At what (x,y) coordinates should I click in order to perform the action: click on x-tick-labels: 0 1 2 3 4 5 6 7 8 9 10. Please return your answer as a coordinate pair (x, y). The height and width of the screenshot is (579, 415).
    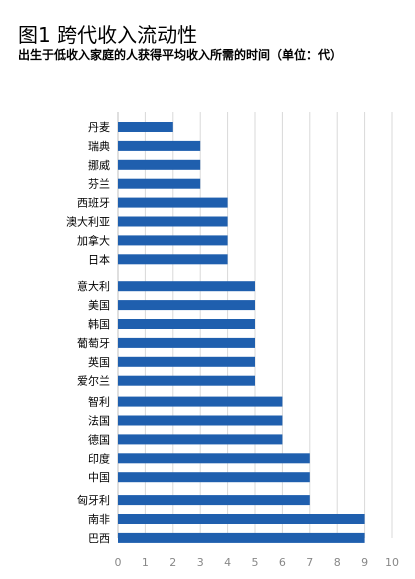
    Looking at the image, I should click on (257, 562).